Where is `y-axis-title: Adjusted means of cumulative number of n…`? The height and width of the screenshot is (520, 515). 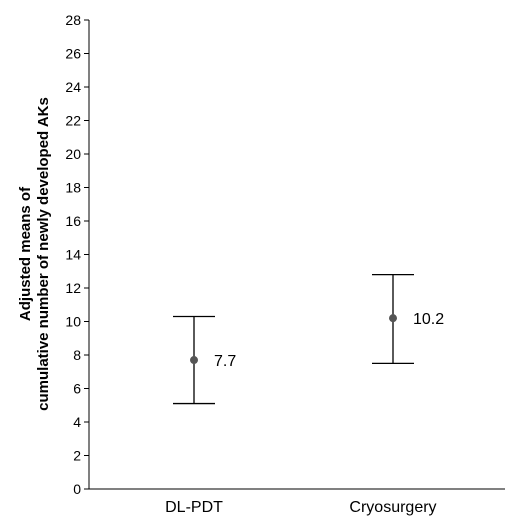 y-axis-title: Adjusted means of cumulative number of n… is located at coordinates (34, 254).